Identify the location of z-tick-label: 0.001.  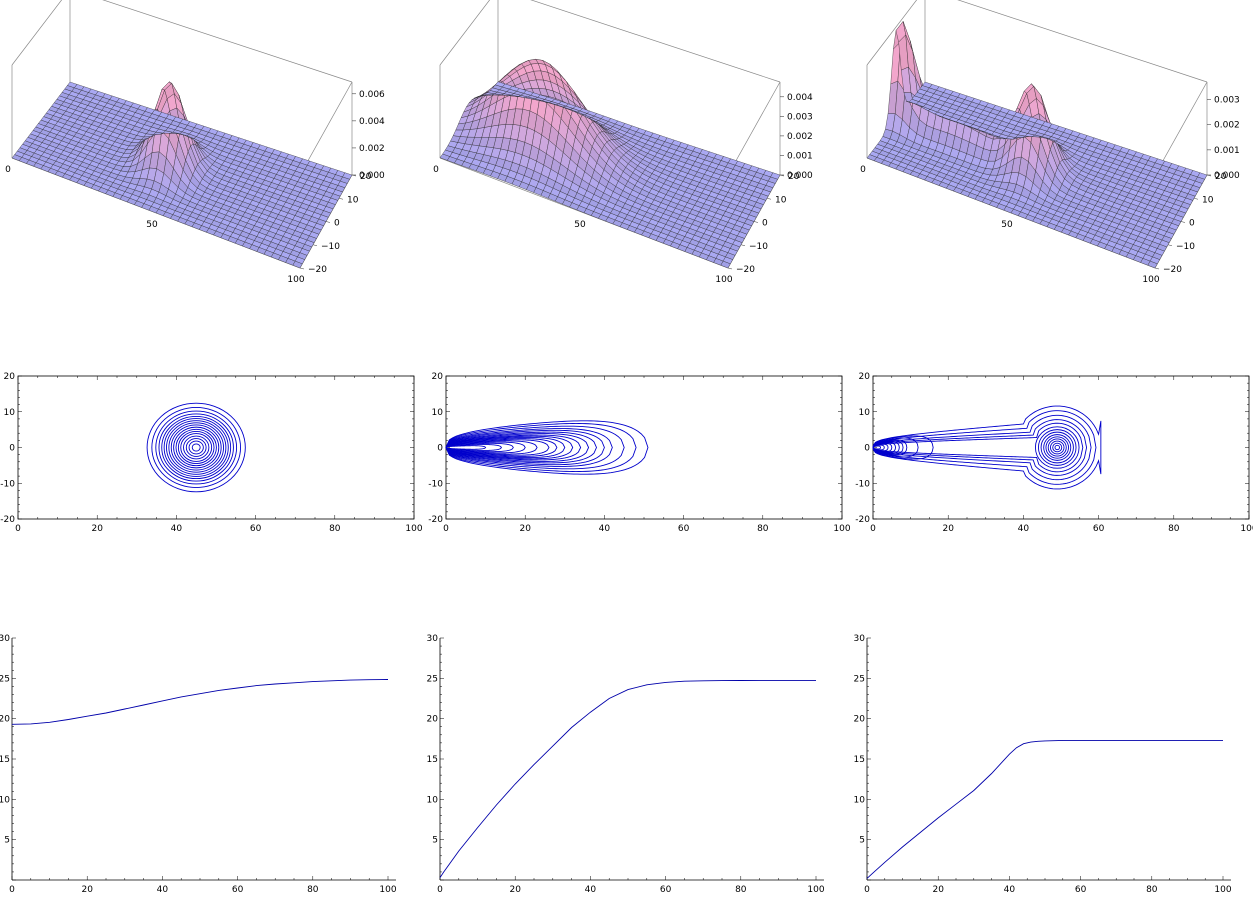
(800, 156).